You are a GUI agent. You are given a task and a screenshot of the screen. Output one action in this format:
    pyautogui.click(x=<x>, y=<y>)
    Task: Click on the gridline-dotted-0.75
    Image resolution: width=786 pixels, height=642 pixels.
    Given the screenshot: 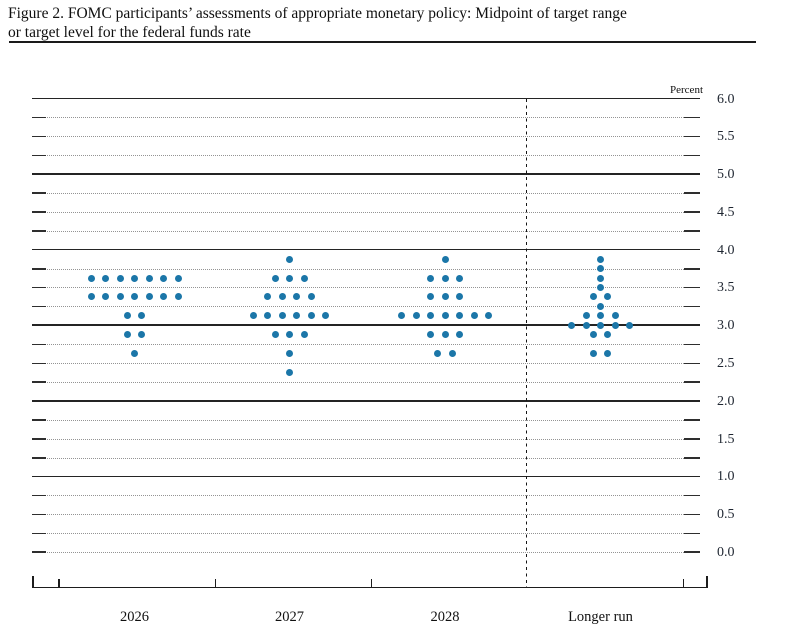 What is the action you would take?
    pyautogui.click(x=366, y=495)
    